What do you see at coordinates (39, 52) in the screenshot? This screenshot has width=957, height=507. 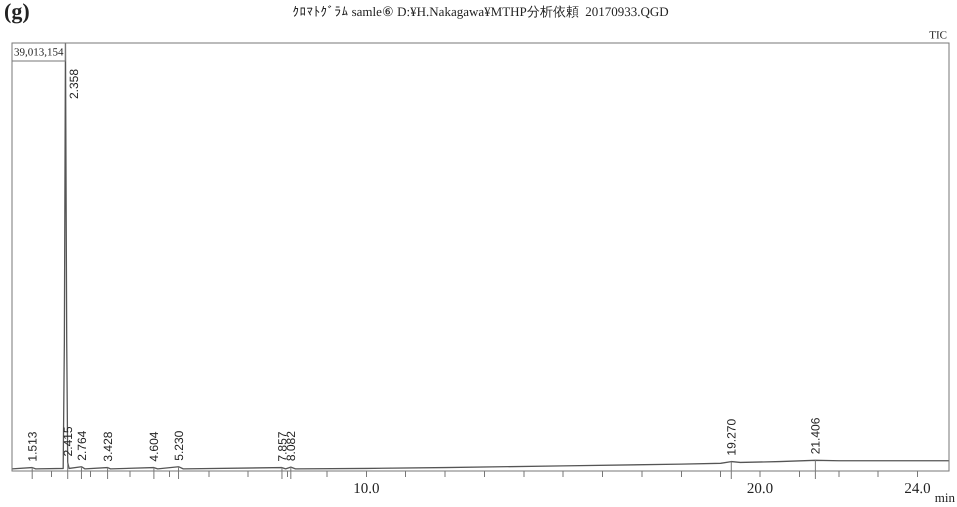 I see `annotation: 39,013,154` at bounding box center [39, 52].